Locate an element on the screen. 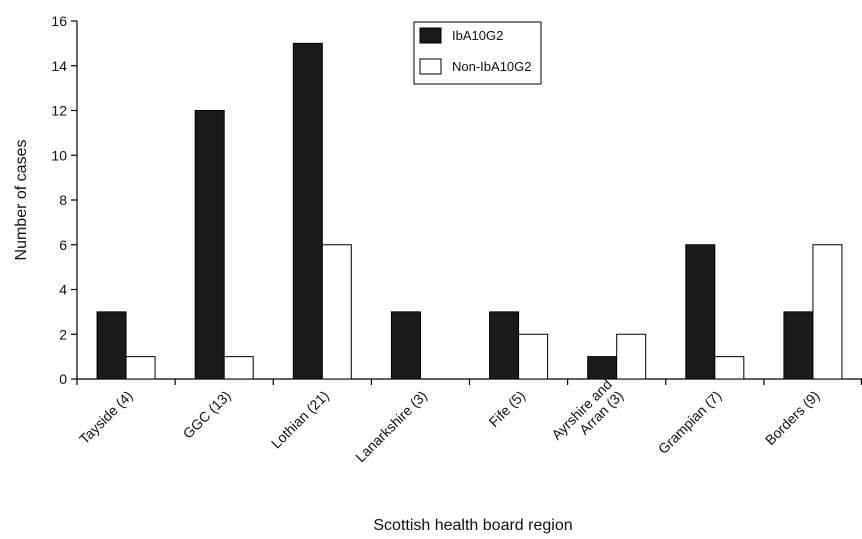 This screenshot has height=539, width=862. y-tick-label: 0 is located at coordinates (63, 379).